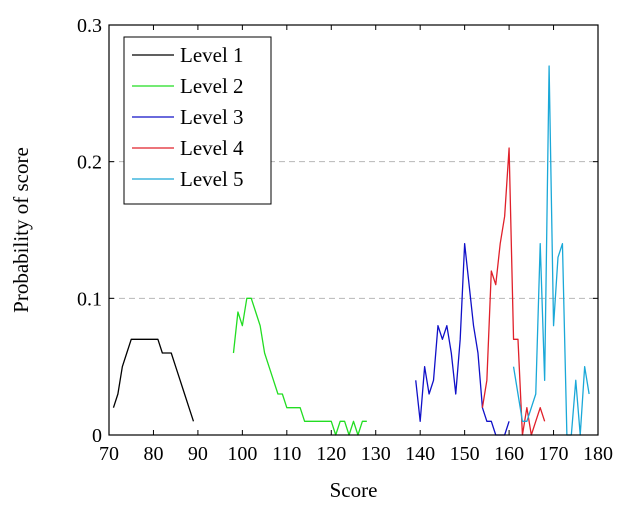 The image size is (622, 505). Describe the element at coordinates (354, 490) in the screenshot. I see `x-axis-title: Score` at that location.